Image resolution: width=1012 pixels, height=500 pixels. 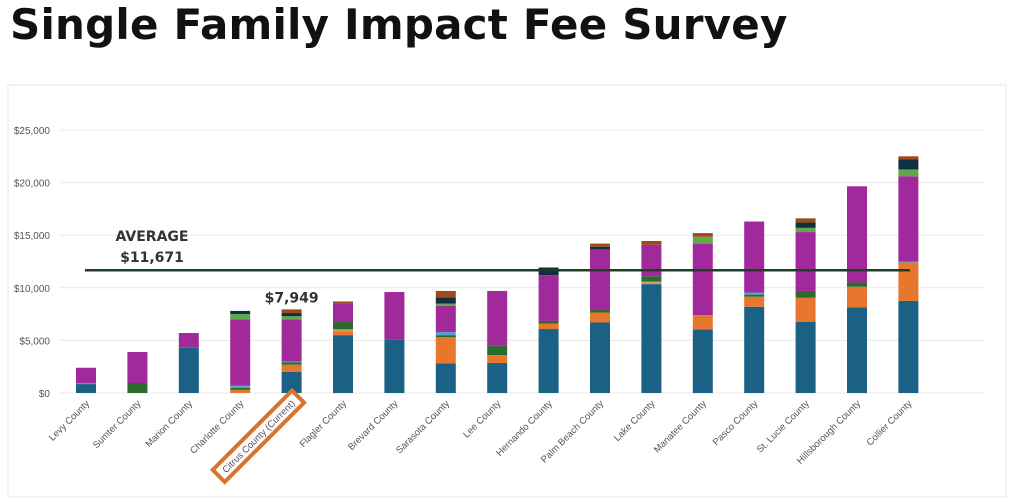 What do you see at coordinates (292, 298) in the screenshot?
I see `data-label: $7,949` at bounding box center [292, 298].